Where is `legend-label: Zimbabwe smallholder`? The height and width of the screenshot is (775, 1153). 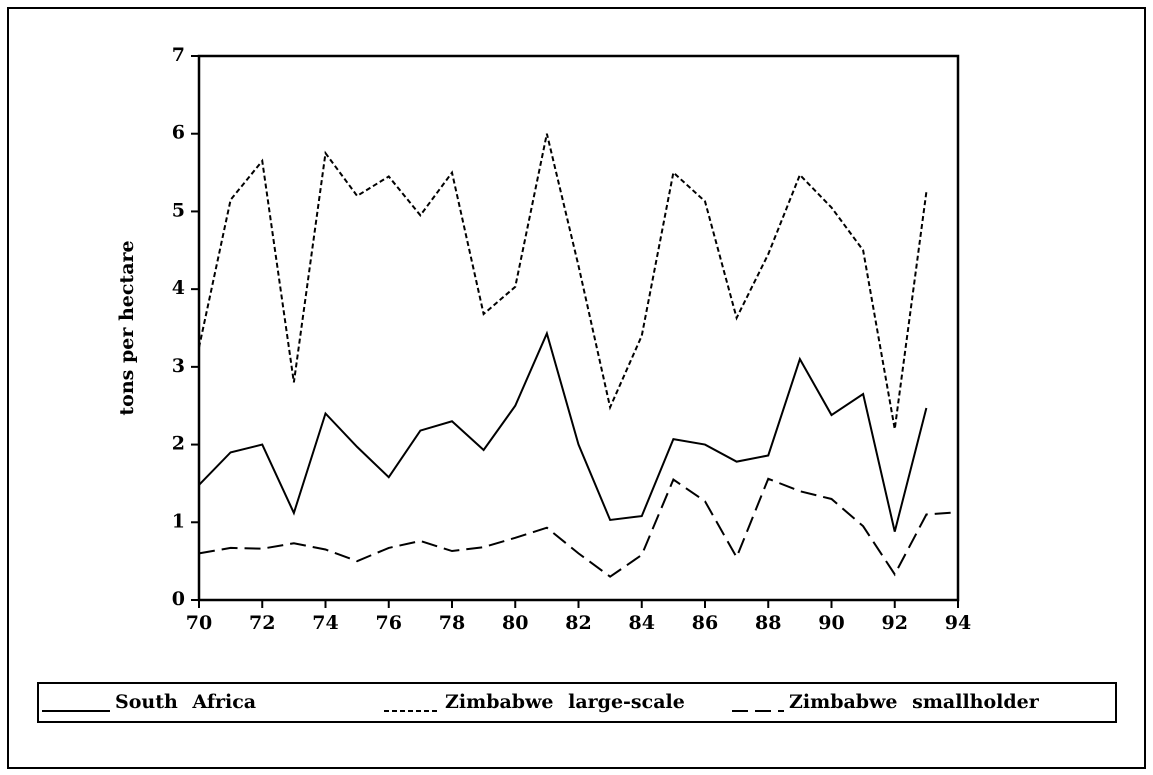
legend-label: Zimbabwe smallholder is located at coordinates (914, 702).